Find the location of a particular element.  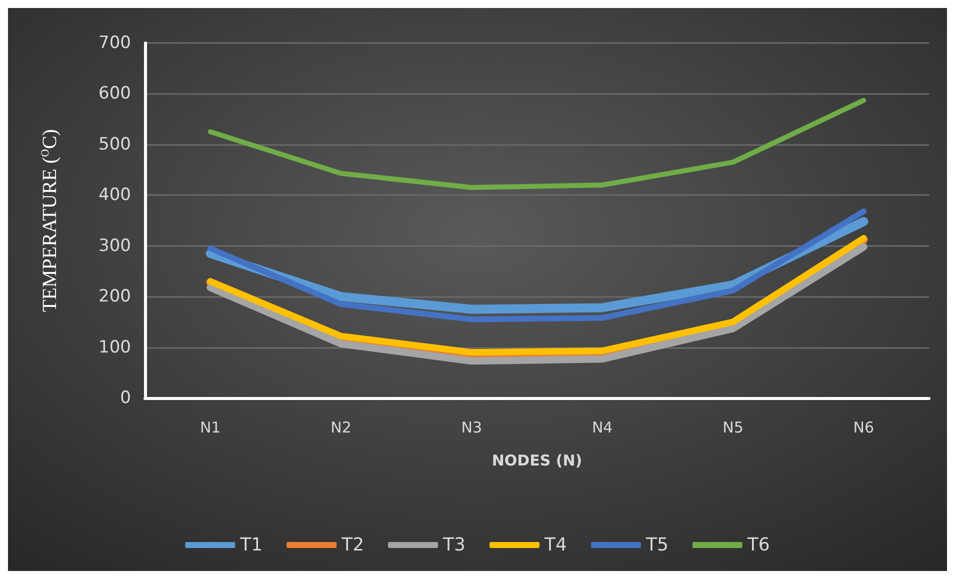

y-tick-label: 100 is located at coordinates (114, 347).